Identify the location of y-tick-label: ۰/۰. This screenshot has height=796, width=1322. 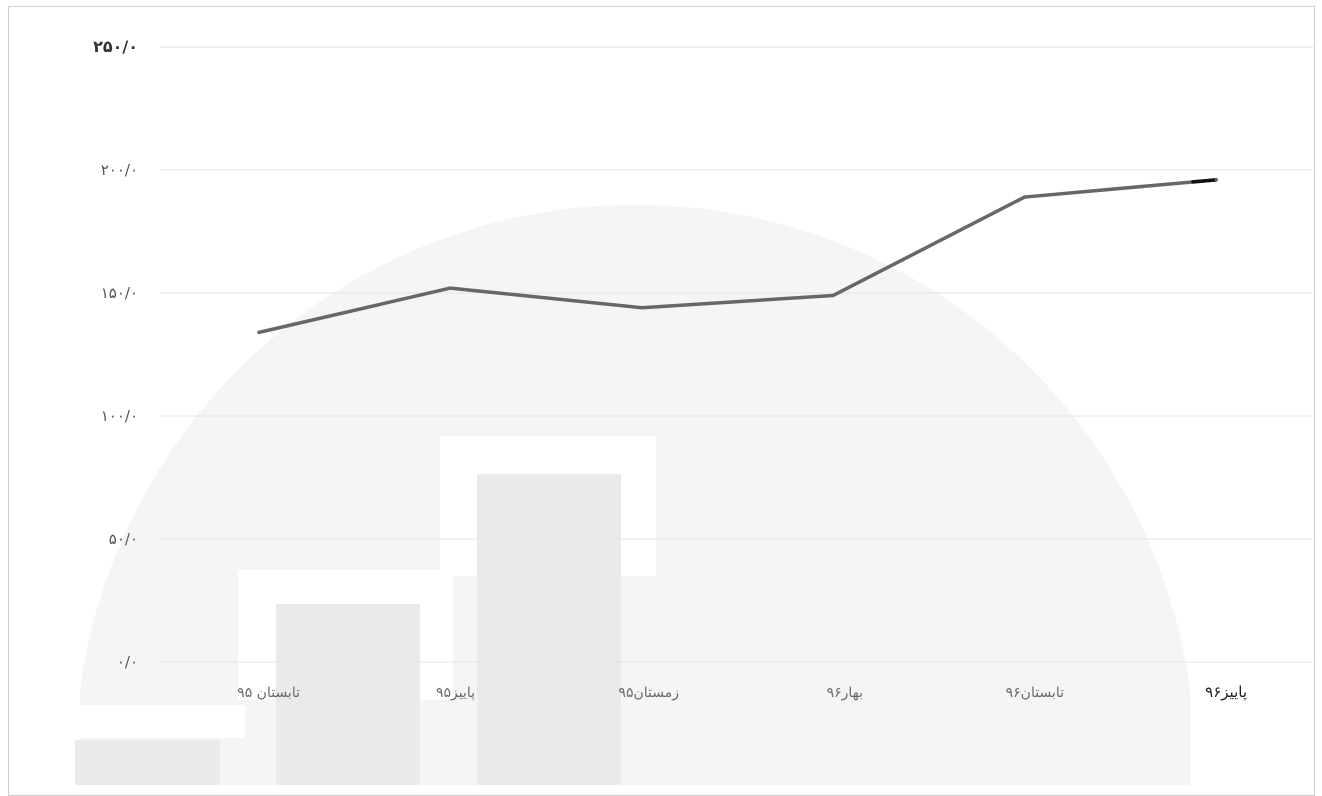
(127, 662).